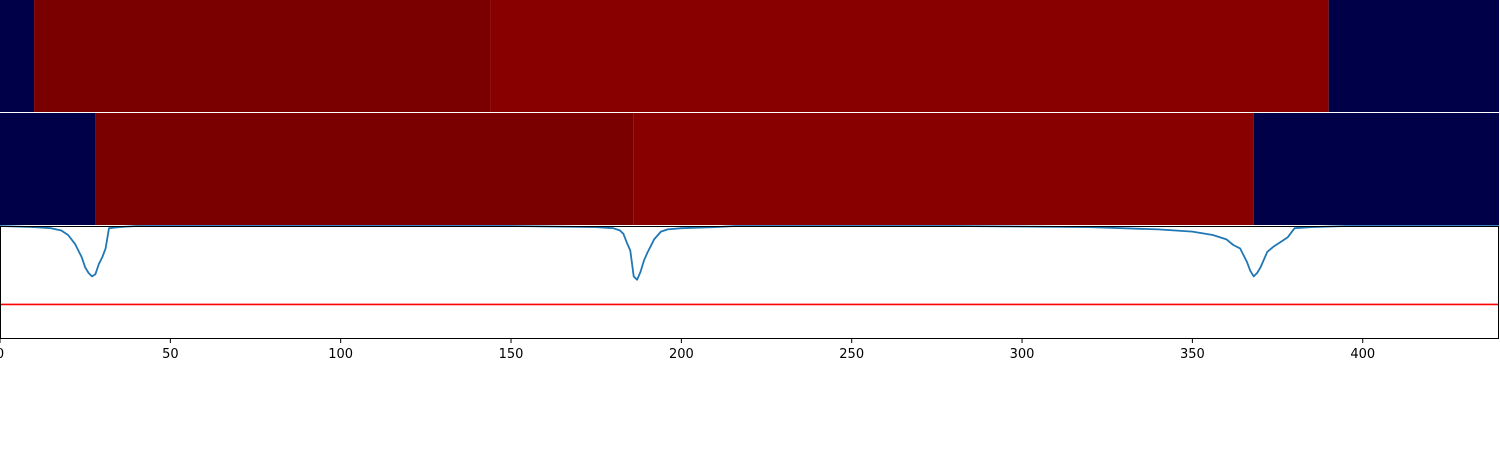 The height and width of the screenshot is (454, 1500). What do you see at coordinates (851, 354) in the screenshot?
I see `x-tick-label: 250` at bounding box center [851, 354].